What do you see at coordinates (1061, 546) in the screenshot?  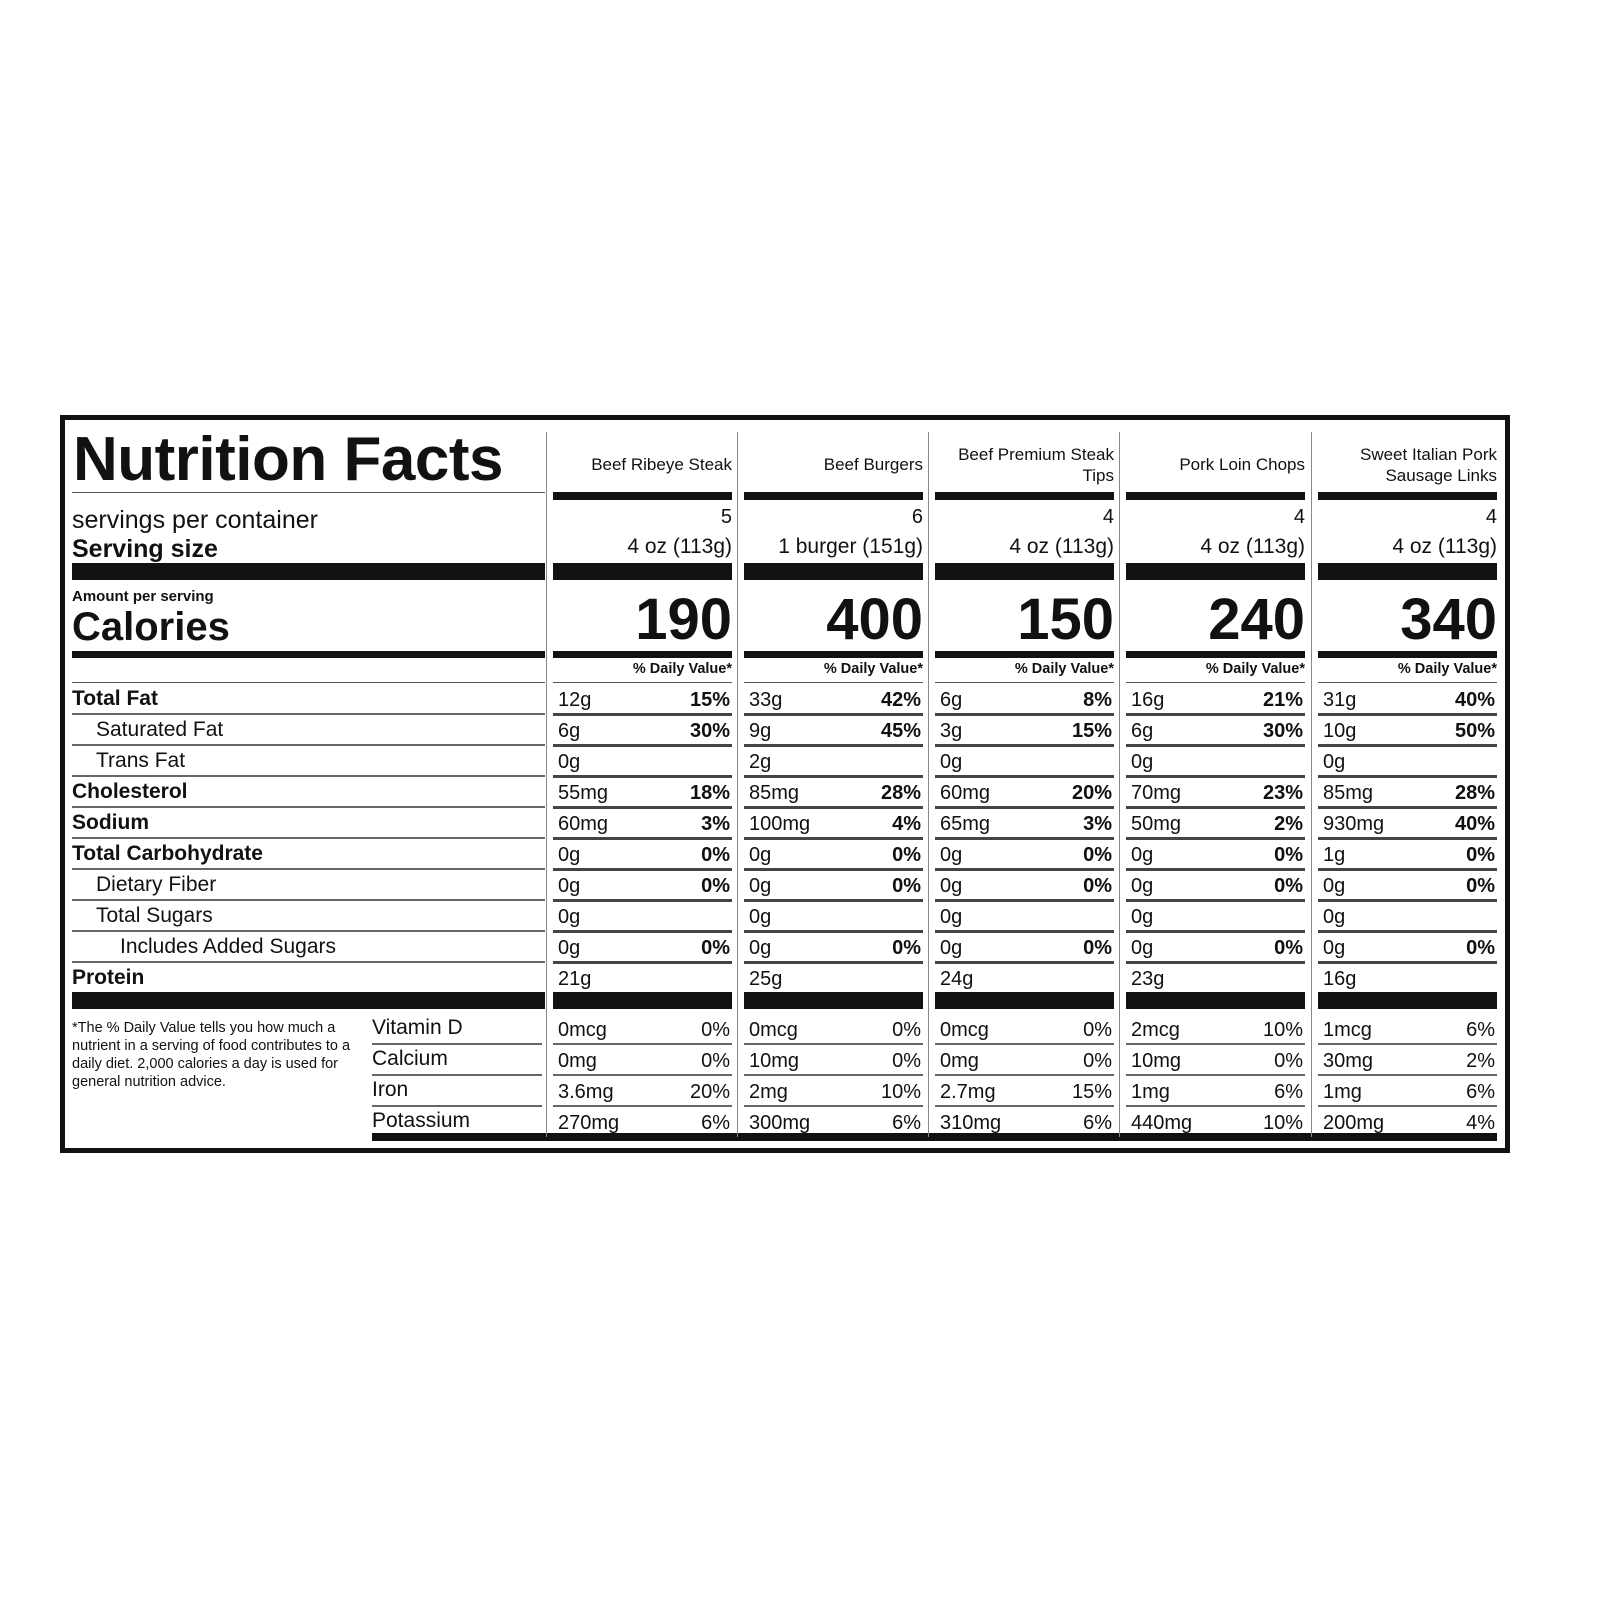 I see `serving-size-value: 4 oz (113g)` at bounding box center [1061, 546].